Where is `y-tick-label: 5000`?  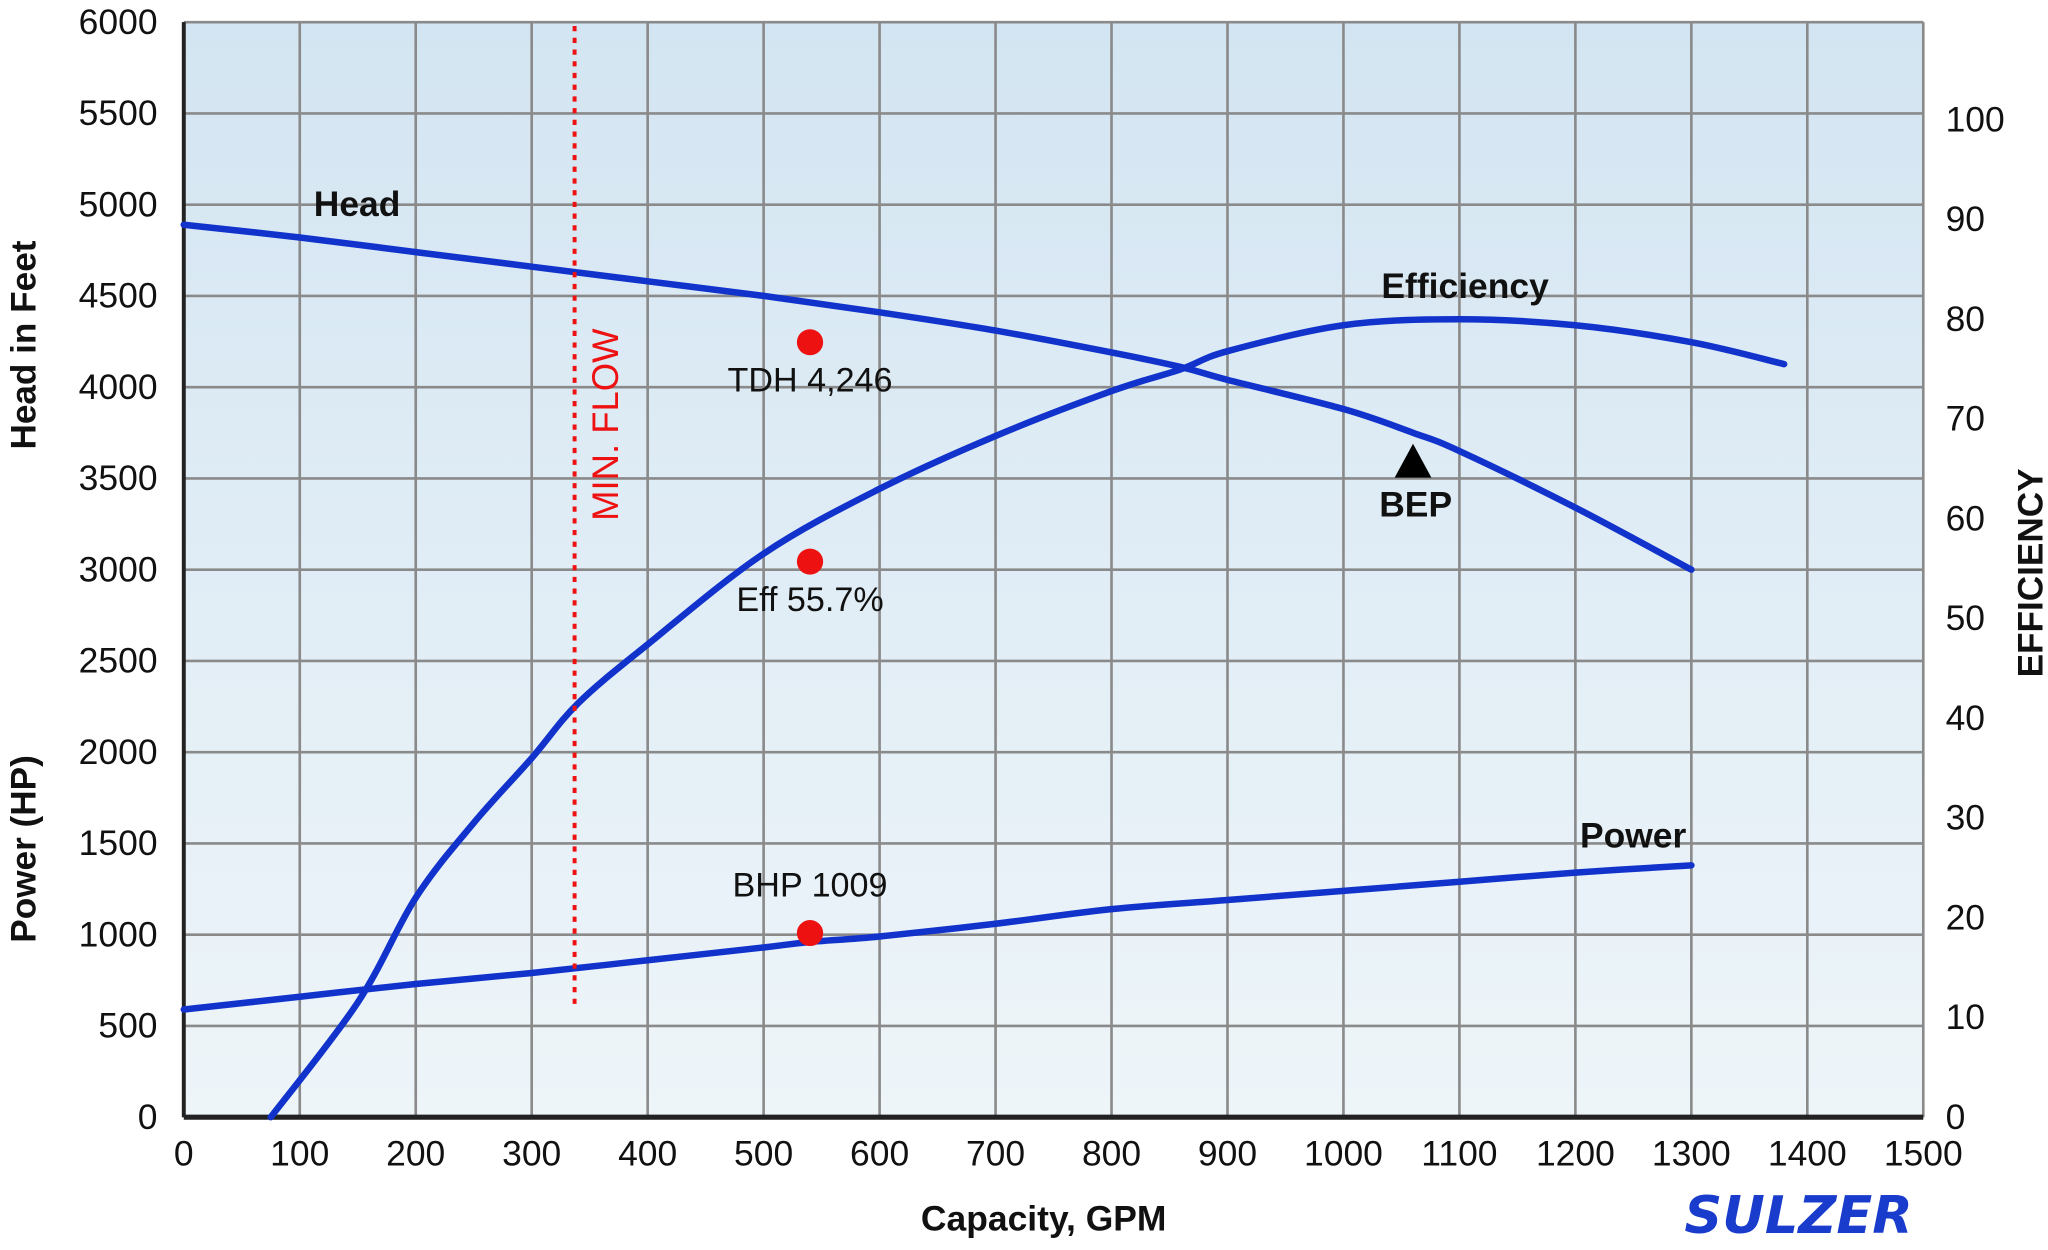 y-tick-label: 5000 is located at coordinates (118, 204).